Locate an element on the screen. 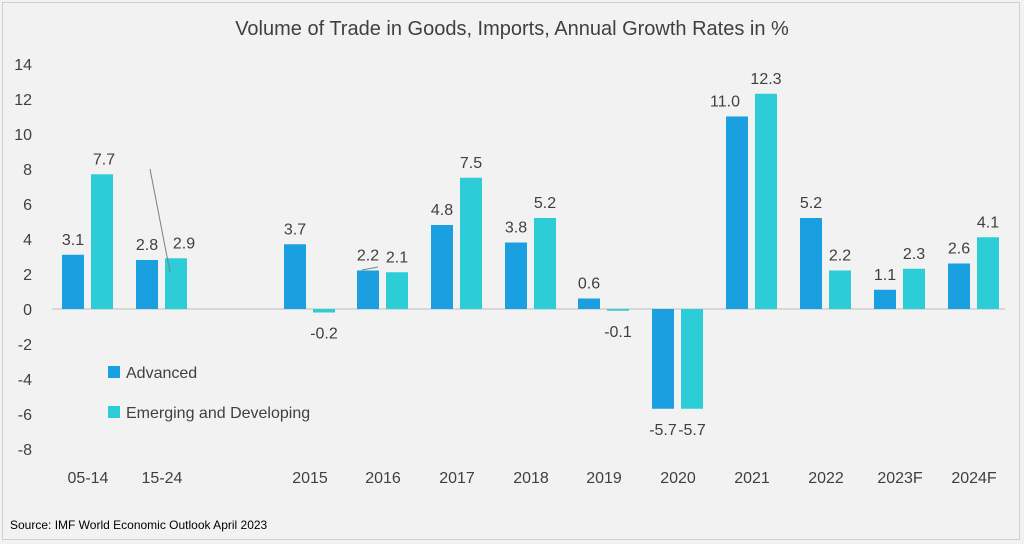  y-tick-label: 2 is located at coordinates (27, 275).